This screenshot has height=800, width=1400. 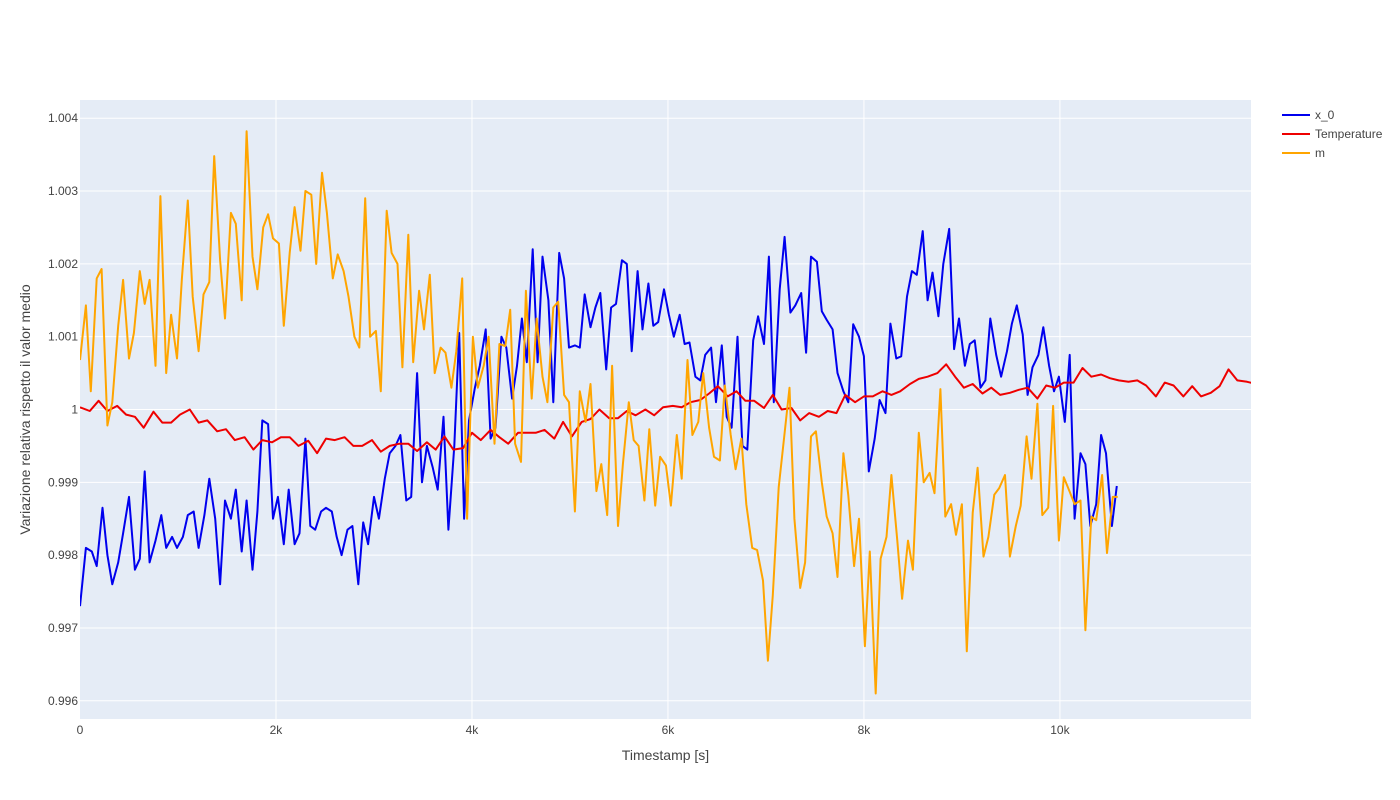 I want to click on legend-item: Temperature, so click(x=1332, y=134).